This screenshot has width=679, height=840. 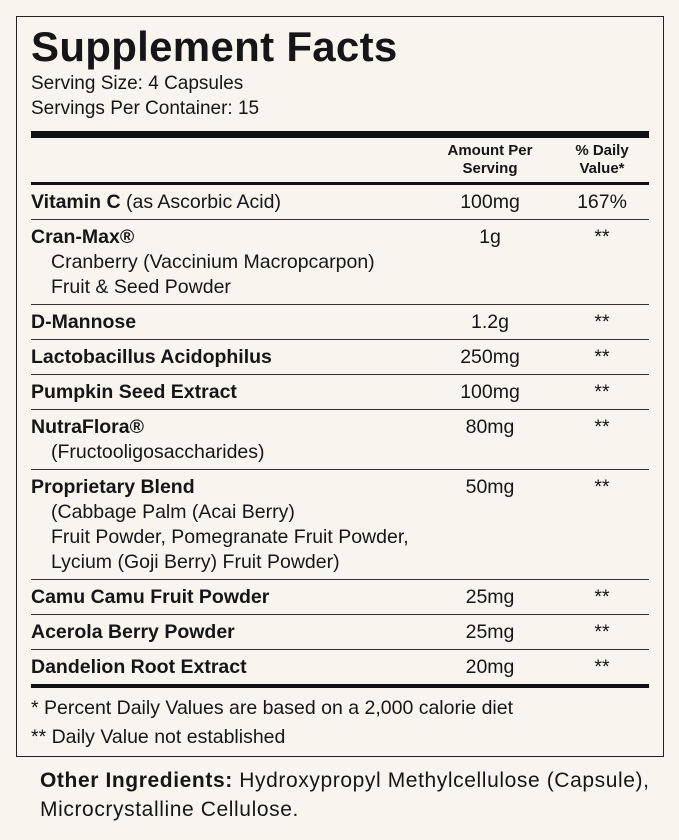 I want to click on name-line: Dandelion Root Extract, so click(x=228, y=667).